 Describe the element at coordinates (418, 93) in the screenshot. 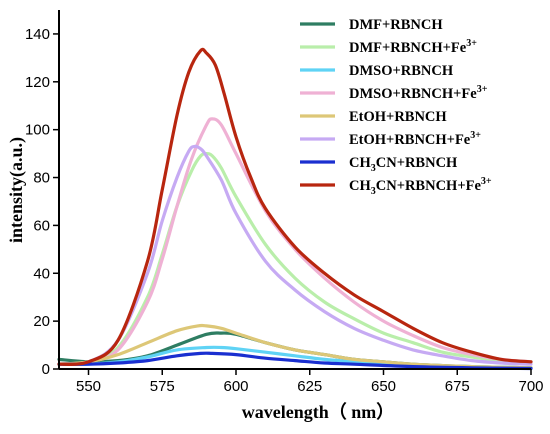

I see `legend-label-4: DMSO+RBNCH+Fe3+` at that location.